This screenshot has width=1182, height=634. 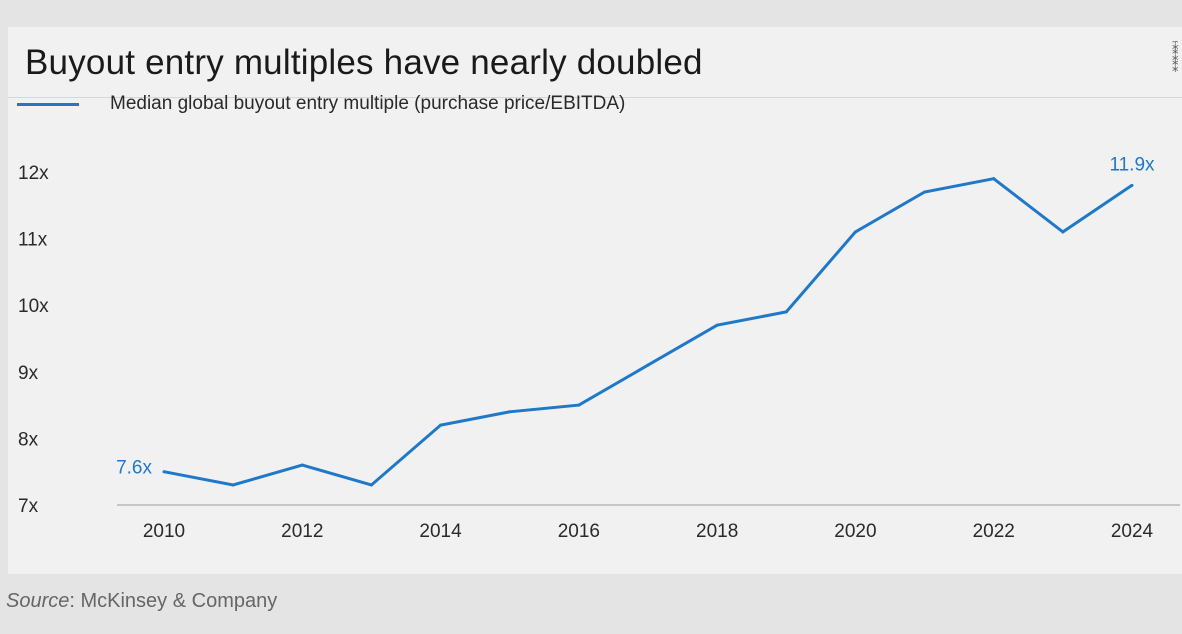 I want to click on y-axis: 7x 8x 9x 10x 11x 12x, so click(x=33, y=340).